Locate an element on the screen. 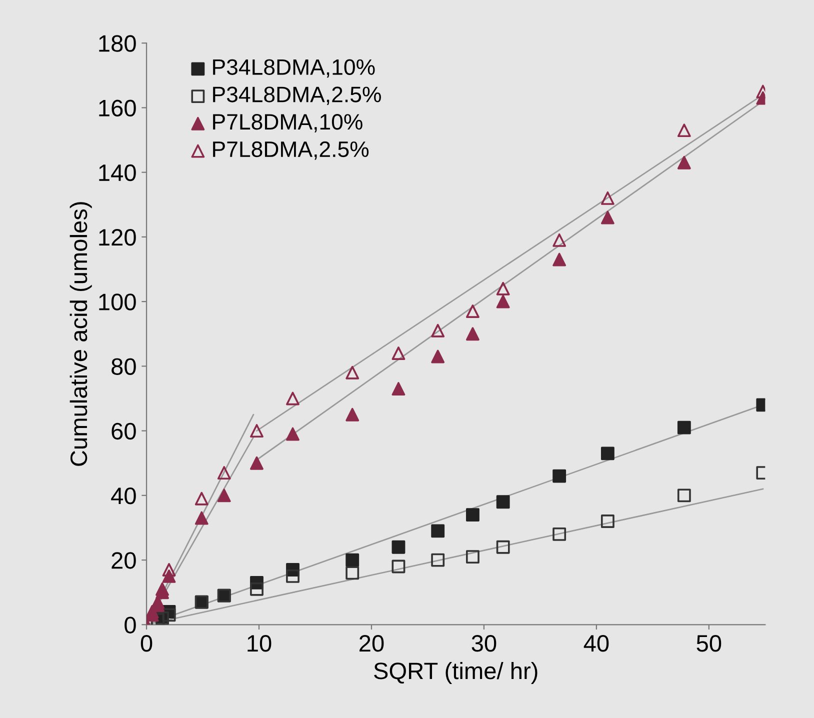  y-axis-title: Cumulative acid (umoles) is located at coordinates (81, 334).